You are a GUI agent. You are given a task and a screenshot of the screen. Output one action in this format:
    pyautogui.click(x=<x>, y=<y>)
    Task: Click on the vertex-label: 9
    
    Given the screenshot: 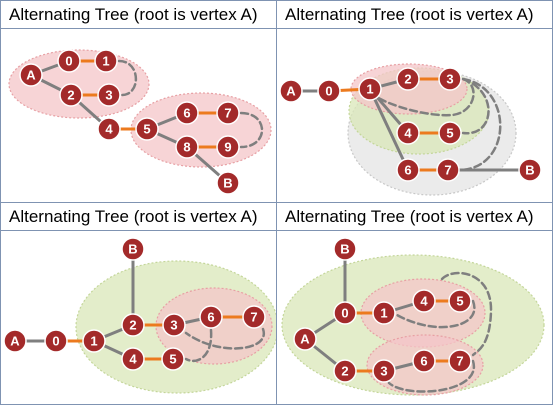 What is the action you would take?
    pyautogui.click(x=227, y=147)
    